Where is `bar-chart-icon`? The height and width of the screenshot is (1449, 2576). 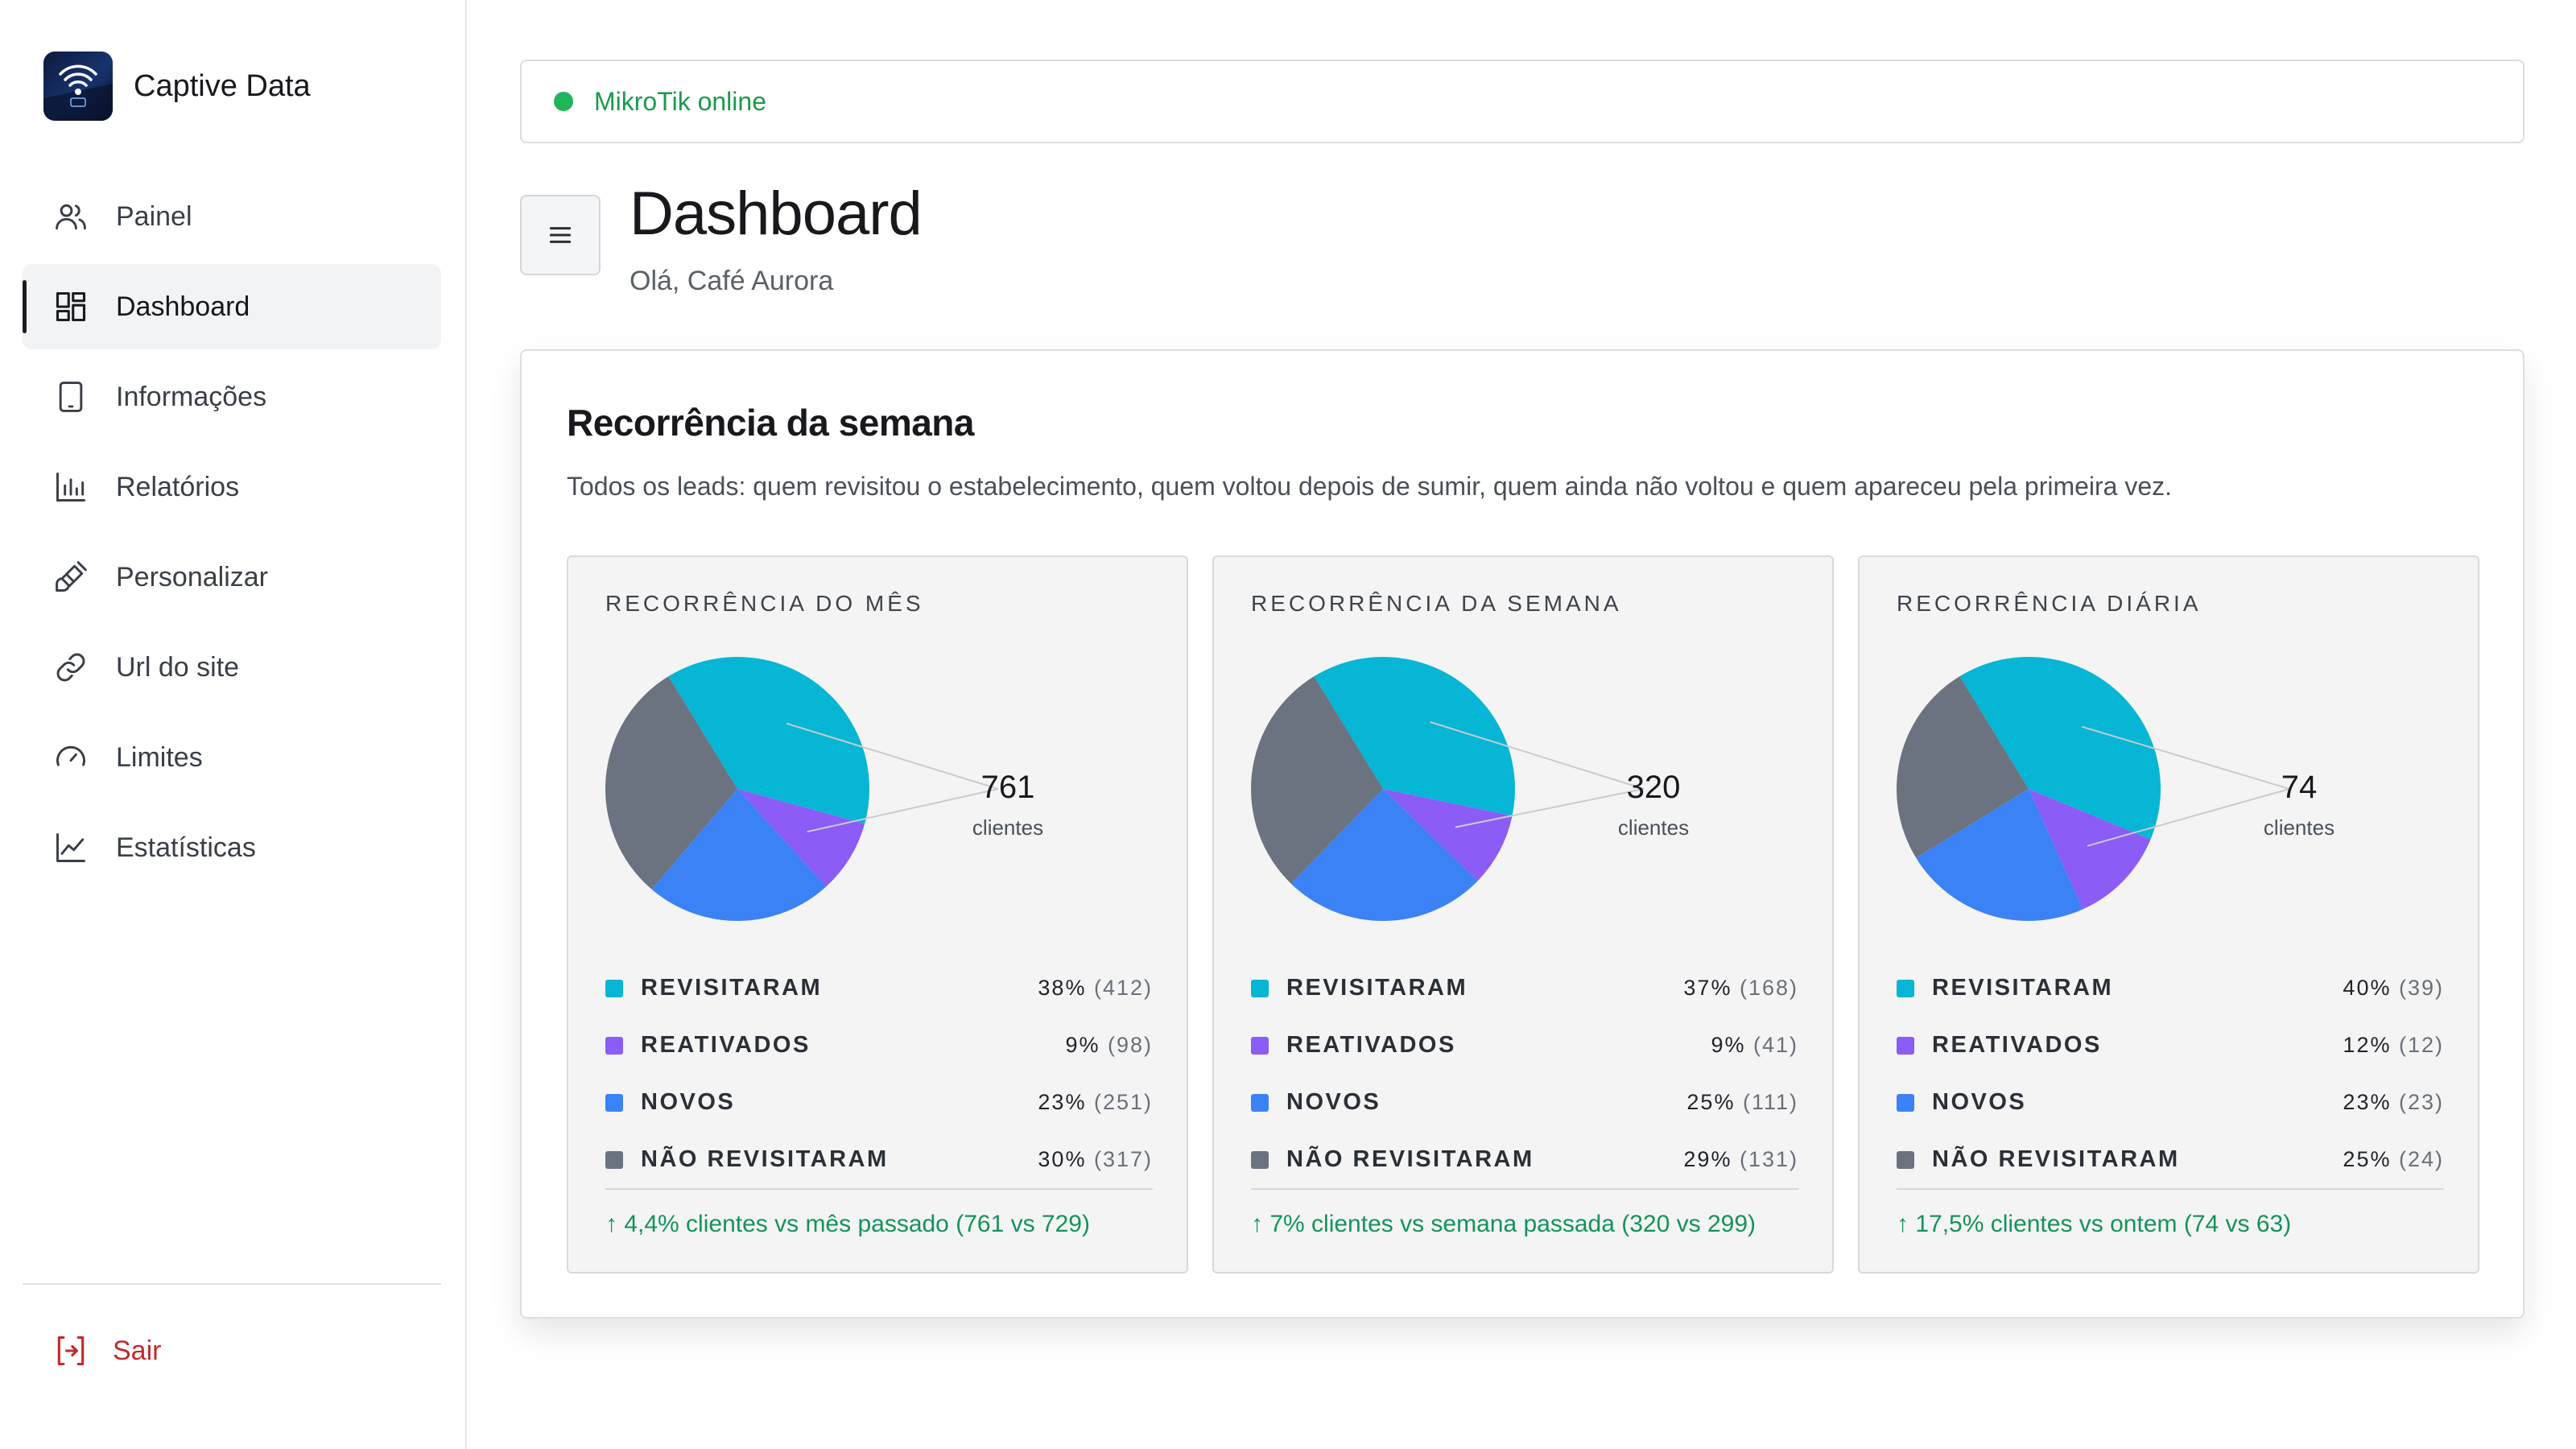
bar-chart-icon is located at coordinates (71, 487).